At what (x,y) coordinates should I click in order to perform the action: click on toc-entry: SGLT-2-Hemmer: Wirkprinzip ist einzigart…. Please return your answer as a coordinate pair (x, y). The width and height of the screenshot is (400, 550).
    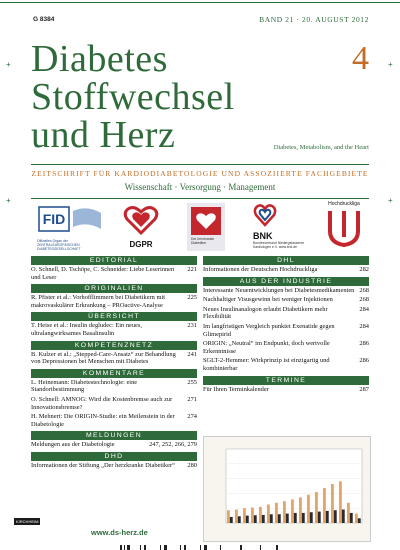
    Looking at the image, I should click on (286, 364).